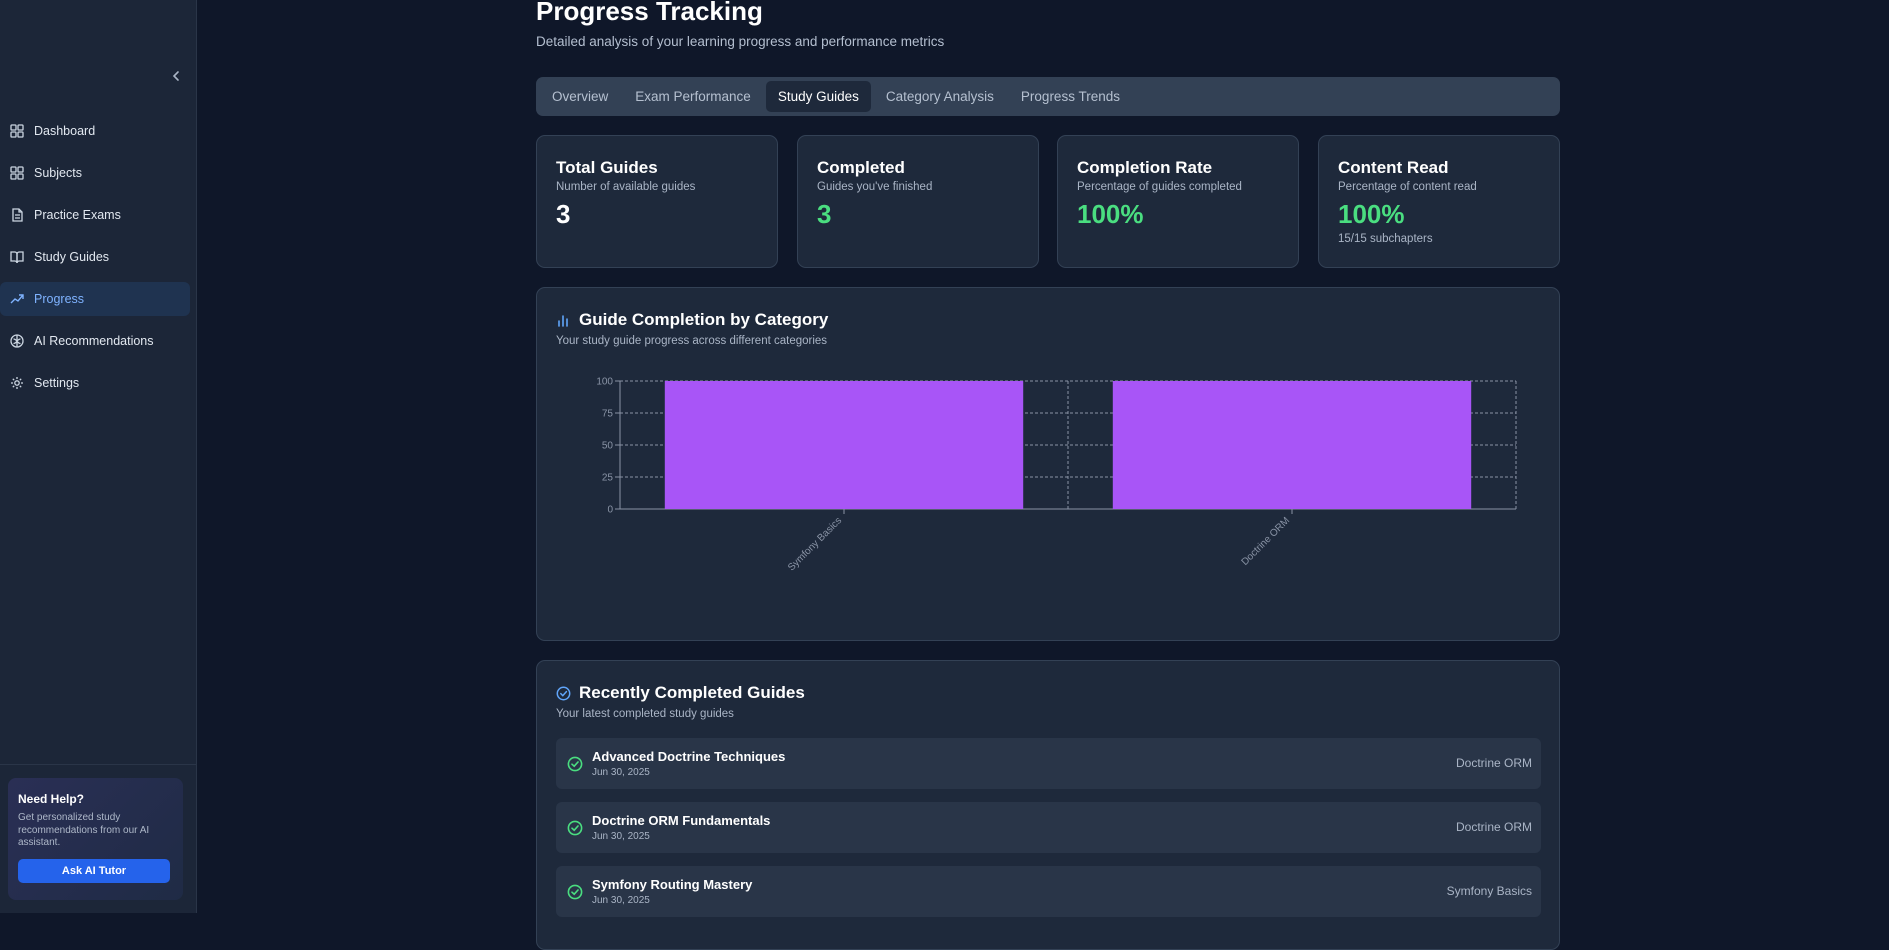 Image resolution: width=1889 pixels, height=950 pixels. Describe the element at coordinates (95, 383) in the screenshot. I see `sidebar-item-settings: Settings` at that location.